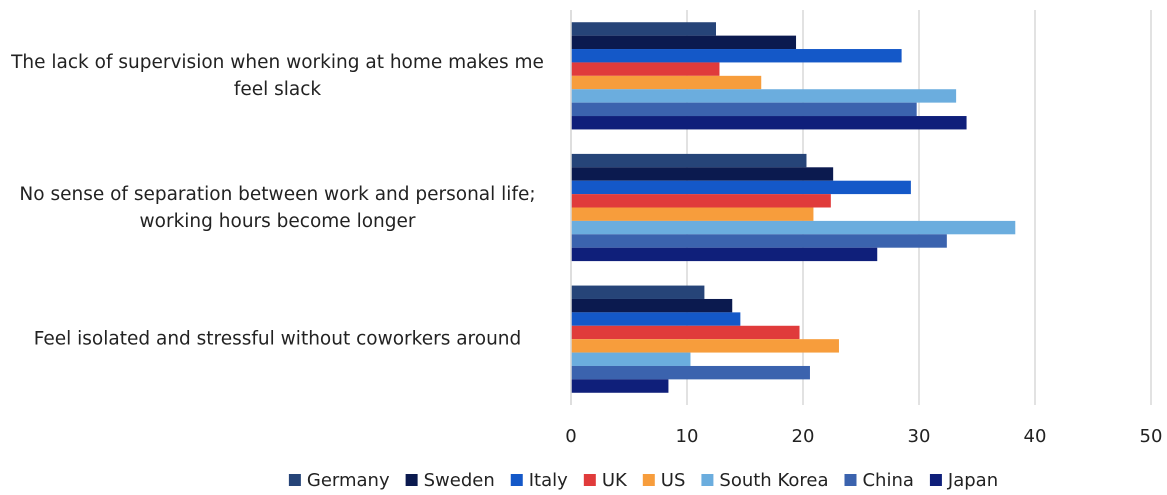  Describe the element at coordinates (972, 480) in the screenshot. I see `legend-label: Japan` at that location.